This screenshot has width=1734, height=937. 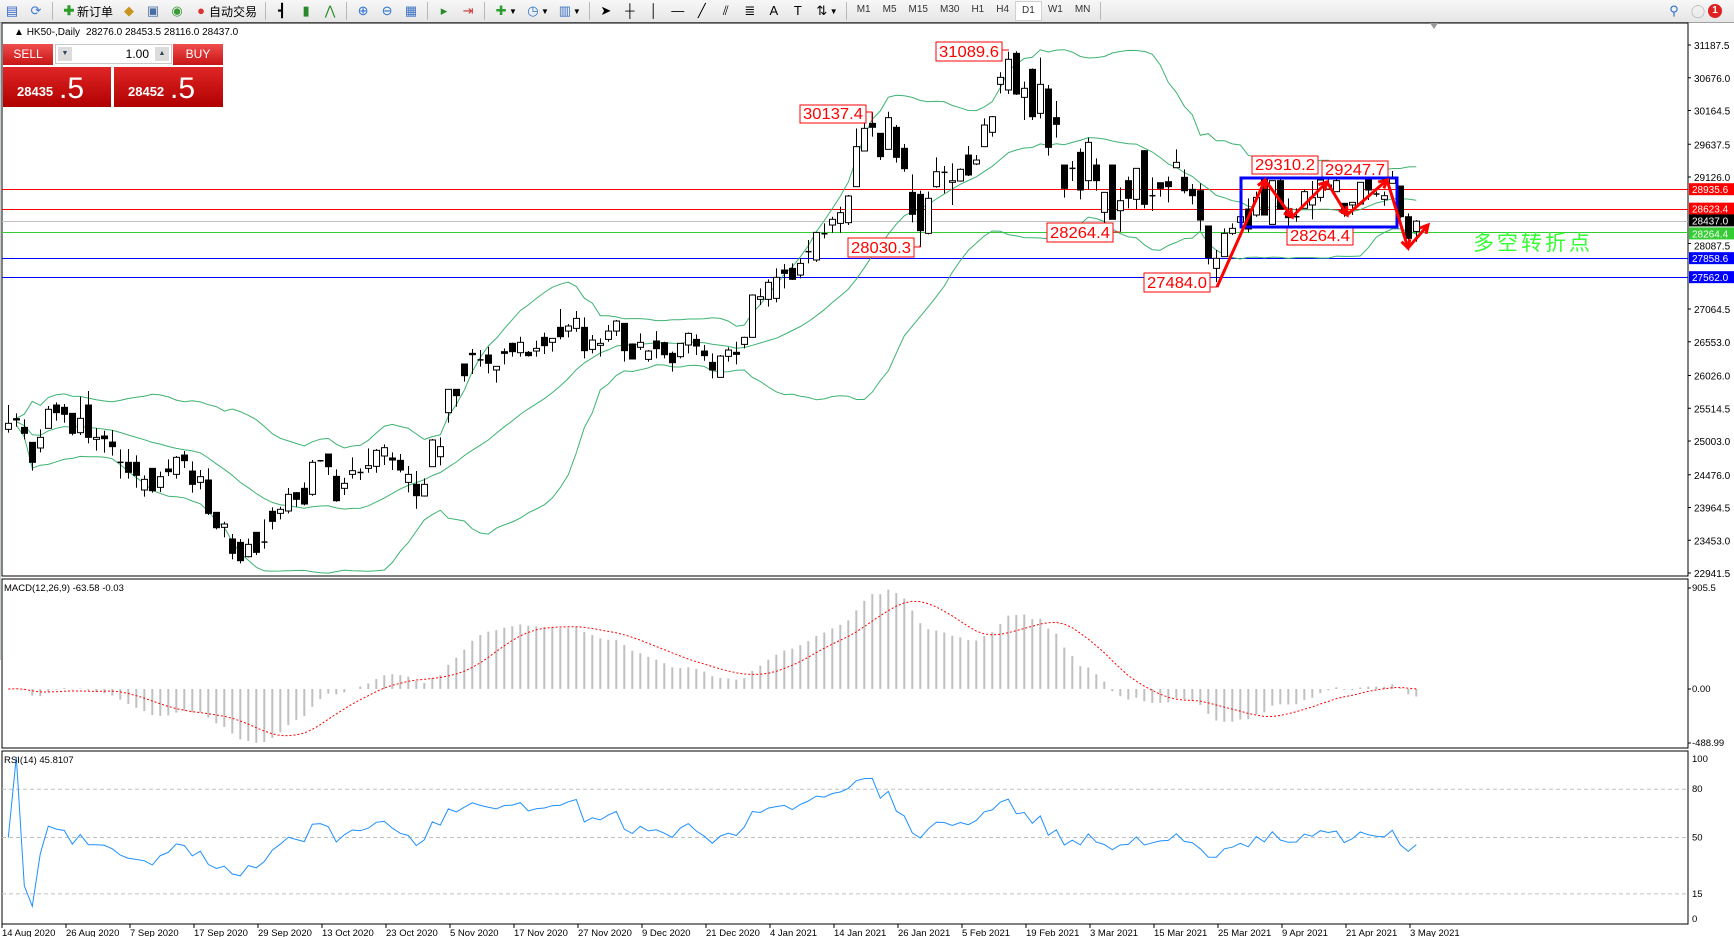 I want to click on line-chart-button: ⋀, so click(x=330, y=11).